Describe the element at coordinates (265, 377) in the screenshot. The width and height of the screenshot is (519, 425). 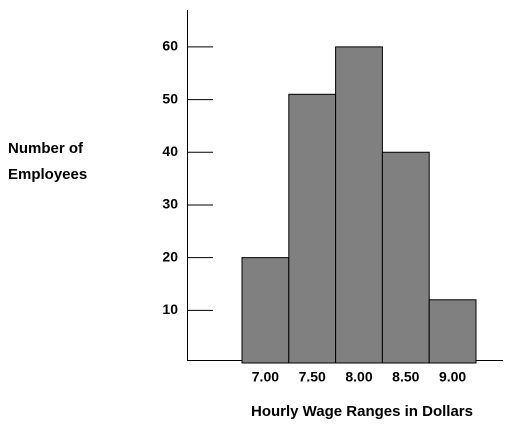
I see `x-tick-label: 7.00` at that location.